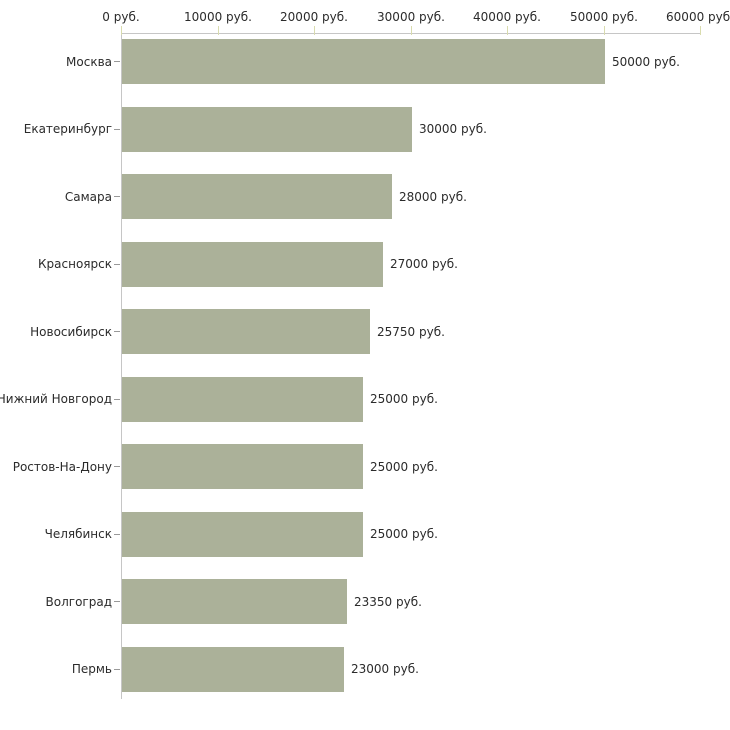 The height and width of the screenshot is (730, 730). Describe the element at coordinates (453, 129) in the screenshot. I see `value-label: 30000 руб.` at that location.